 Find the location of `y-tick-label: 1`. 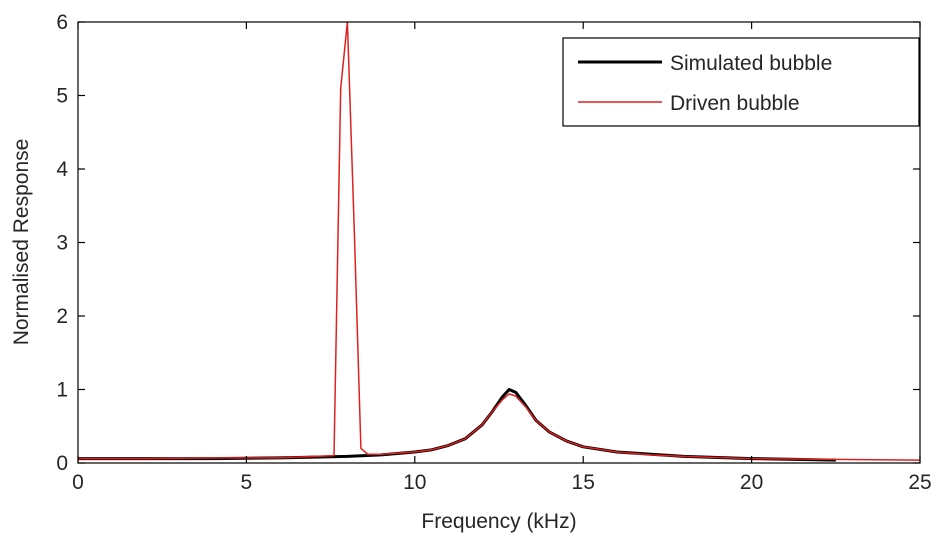

y-tick-label: 1 is located at coordinates (62, 390).